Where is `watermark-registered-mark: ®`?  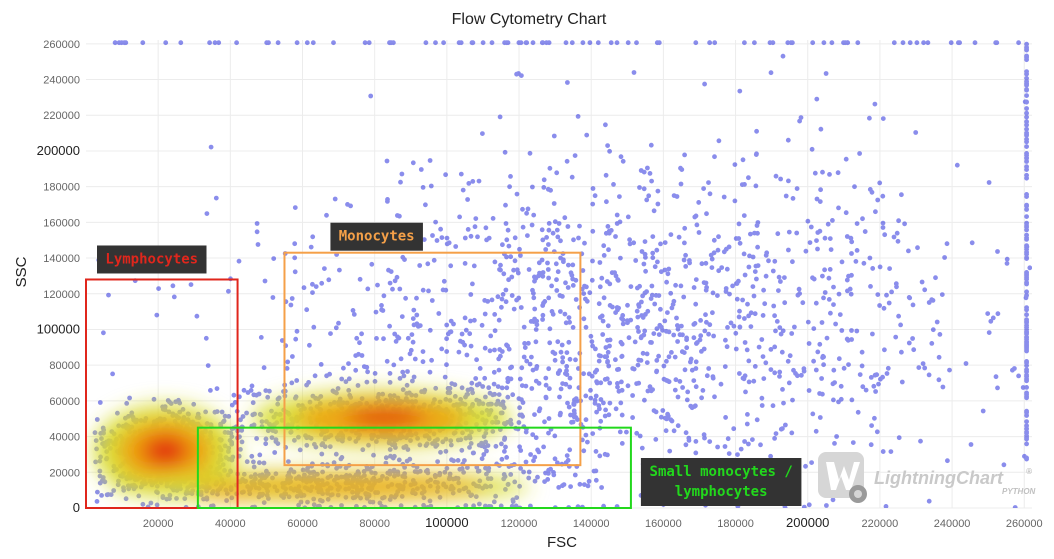
watermark-registered-mark: ® is located at coordinates (1029, 471).